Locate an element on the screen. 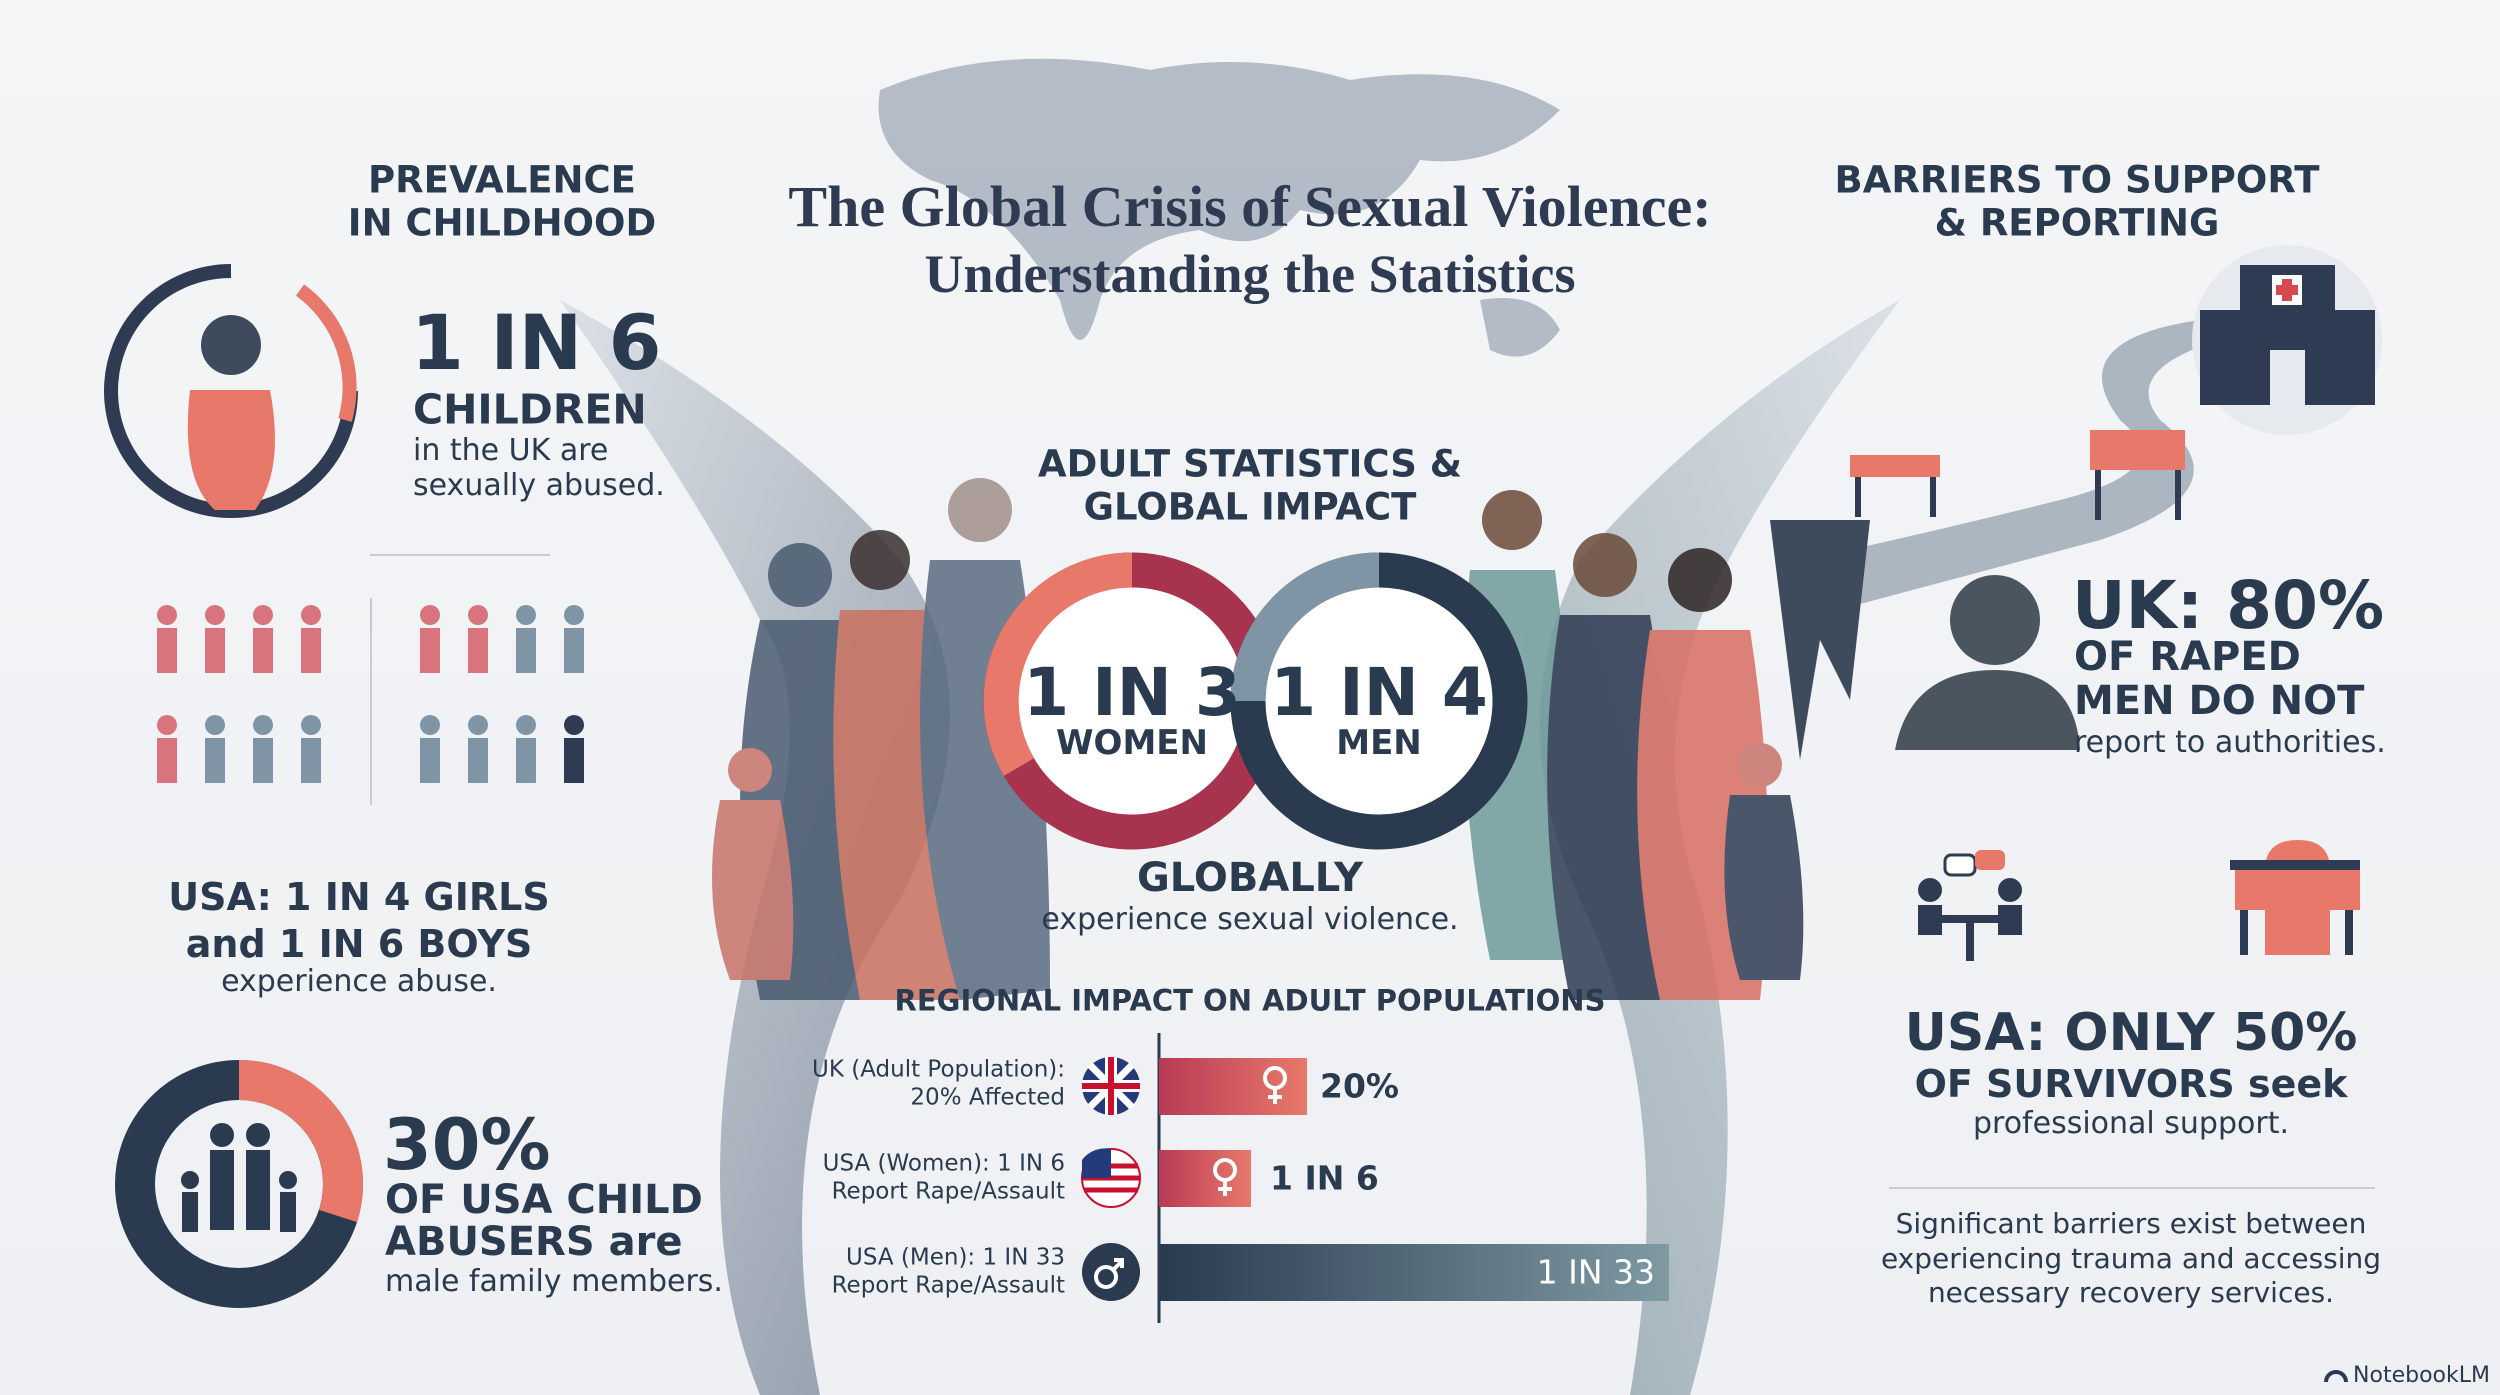 Image resolution: width=2500 pixels, height=1395 pixels. section-heading: & REPORTING is located at coordinates (2077, 223).